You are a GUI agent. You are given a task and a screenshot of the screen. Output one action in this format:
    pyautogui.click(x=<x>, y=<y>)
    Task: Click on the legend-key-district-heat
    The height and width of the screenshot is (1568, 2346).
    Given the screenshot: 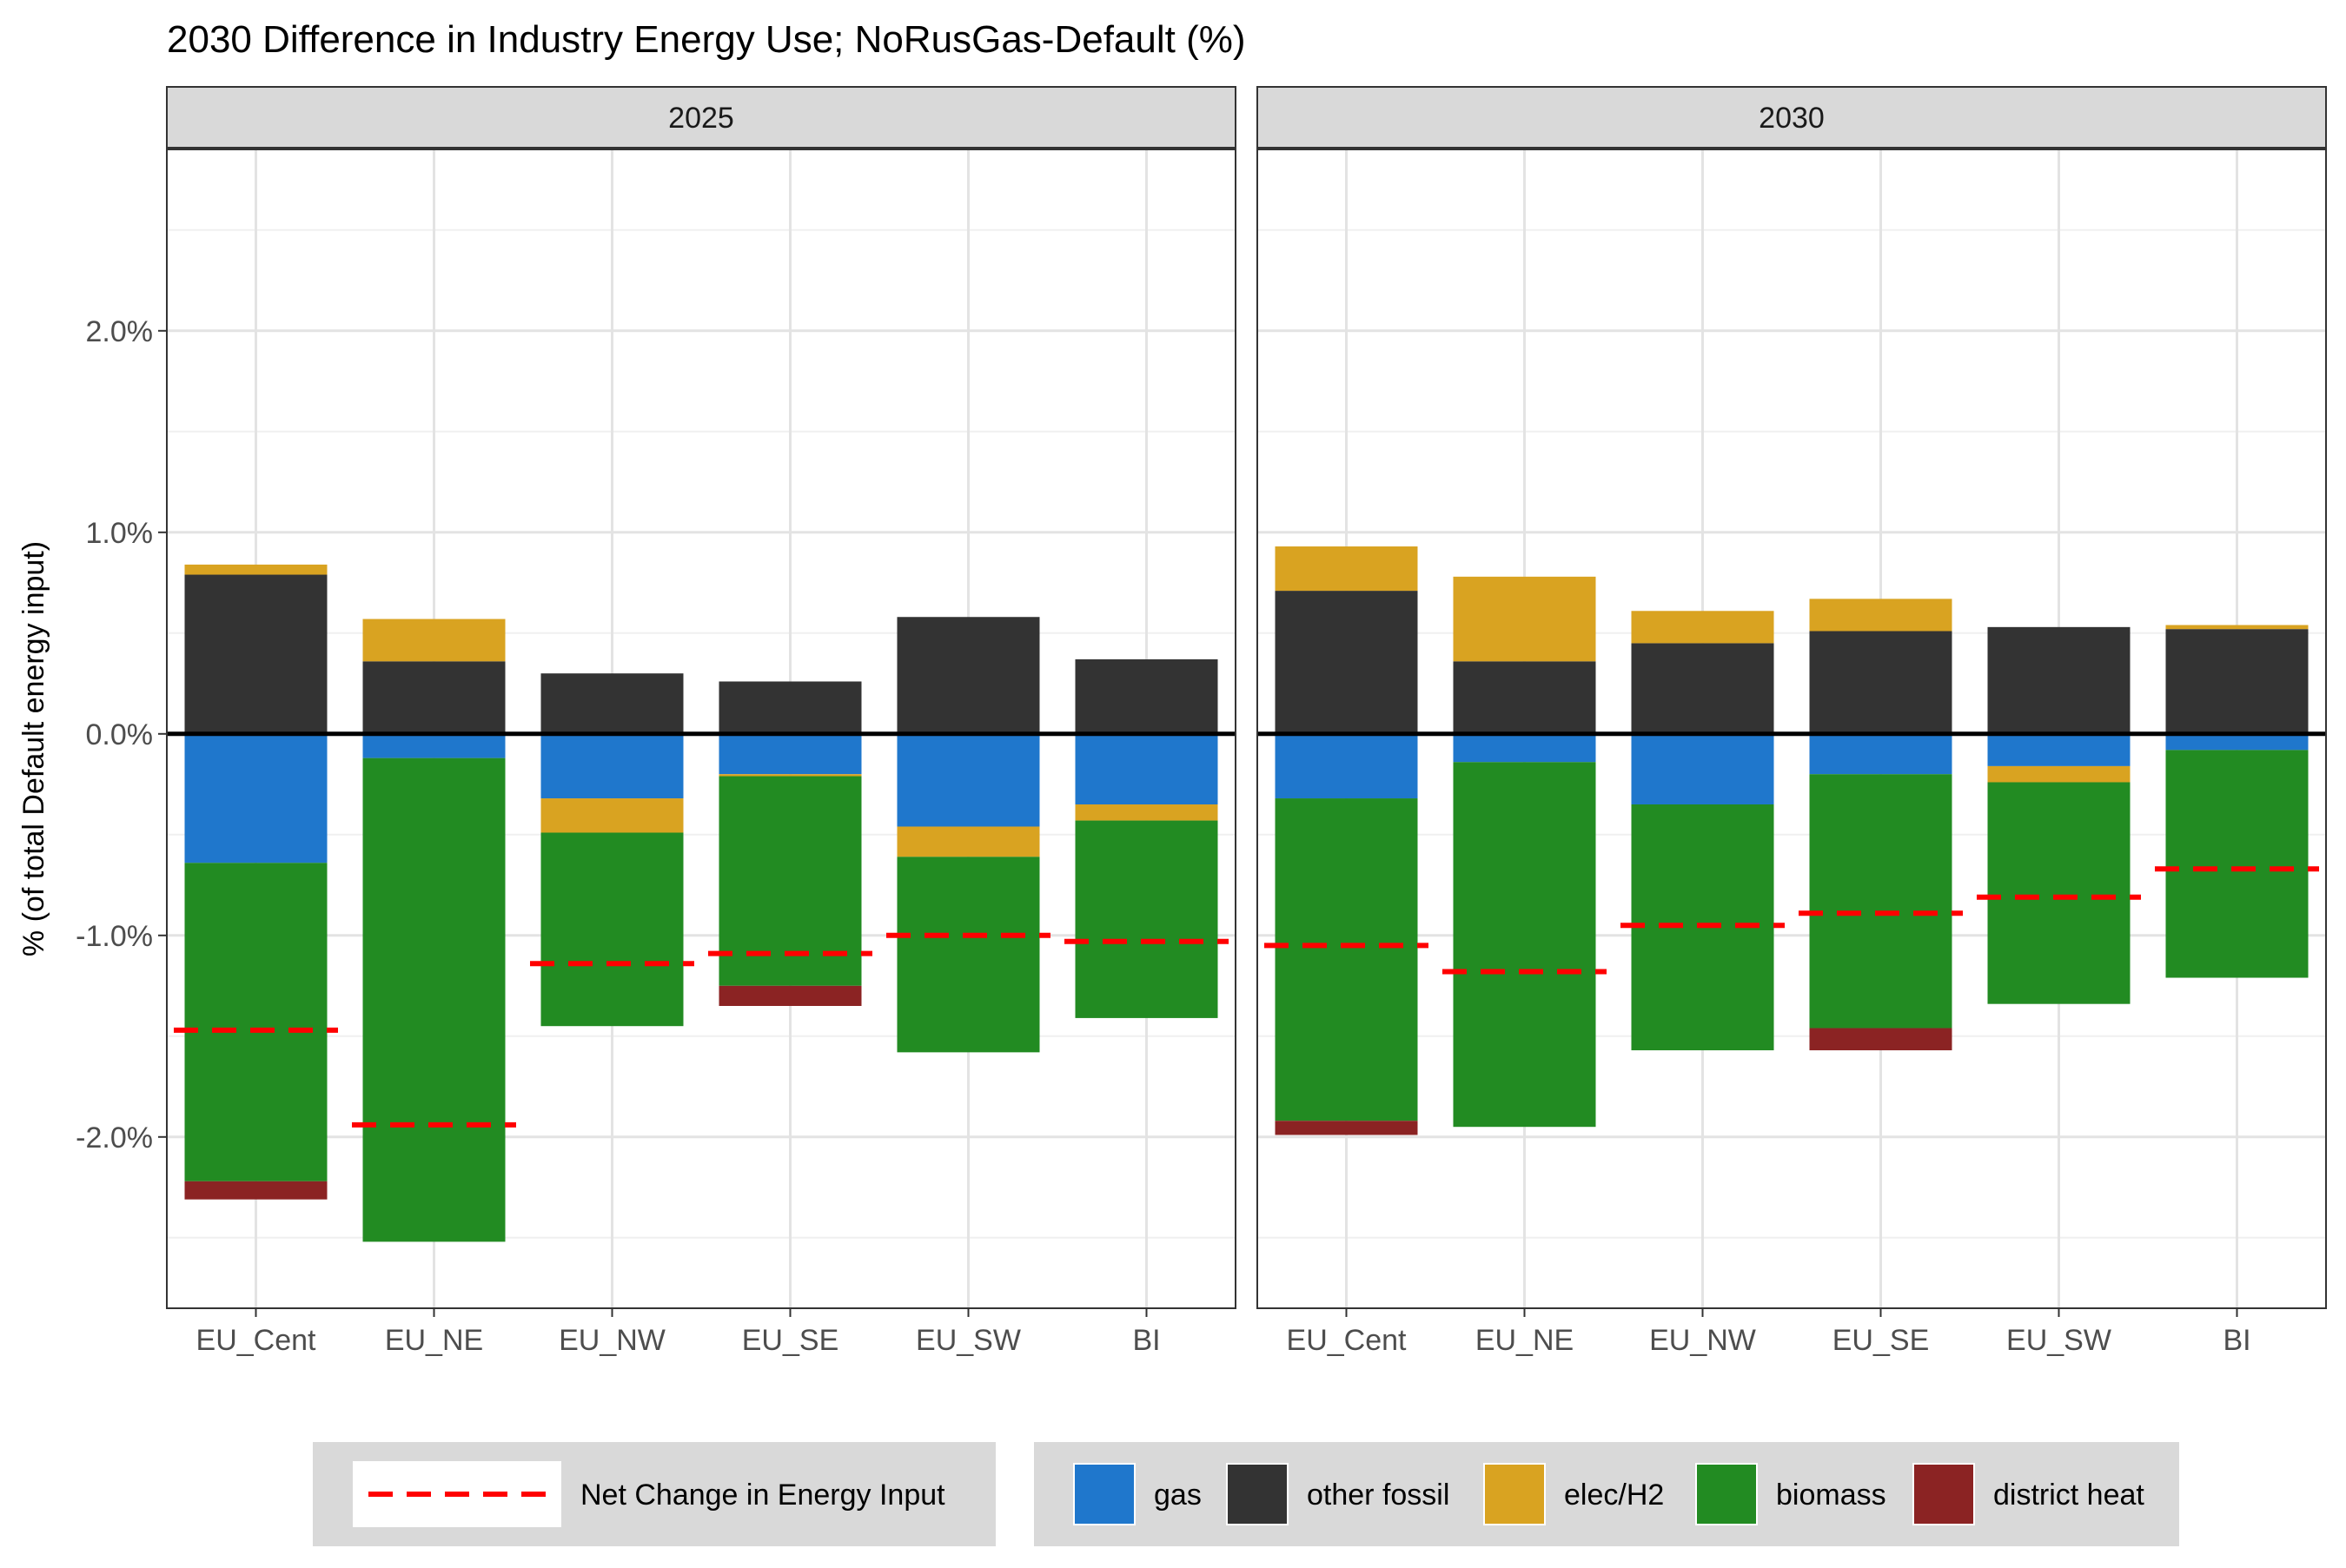 What is the action you would take?
    pyautogui.click(x=1944, y=1494)
    